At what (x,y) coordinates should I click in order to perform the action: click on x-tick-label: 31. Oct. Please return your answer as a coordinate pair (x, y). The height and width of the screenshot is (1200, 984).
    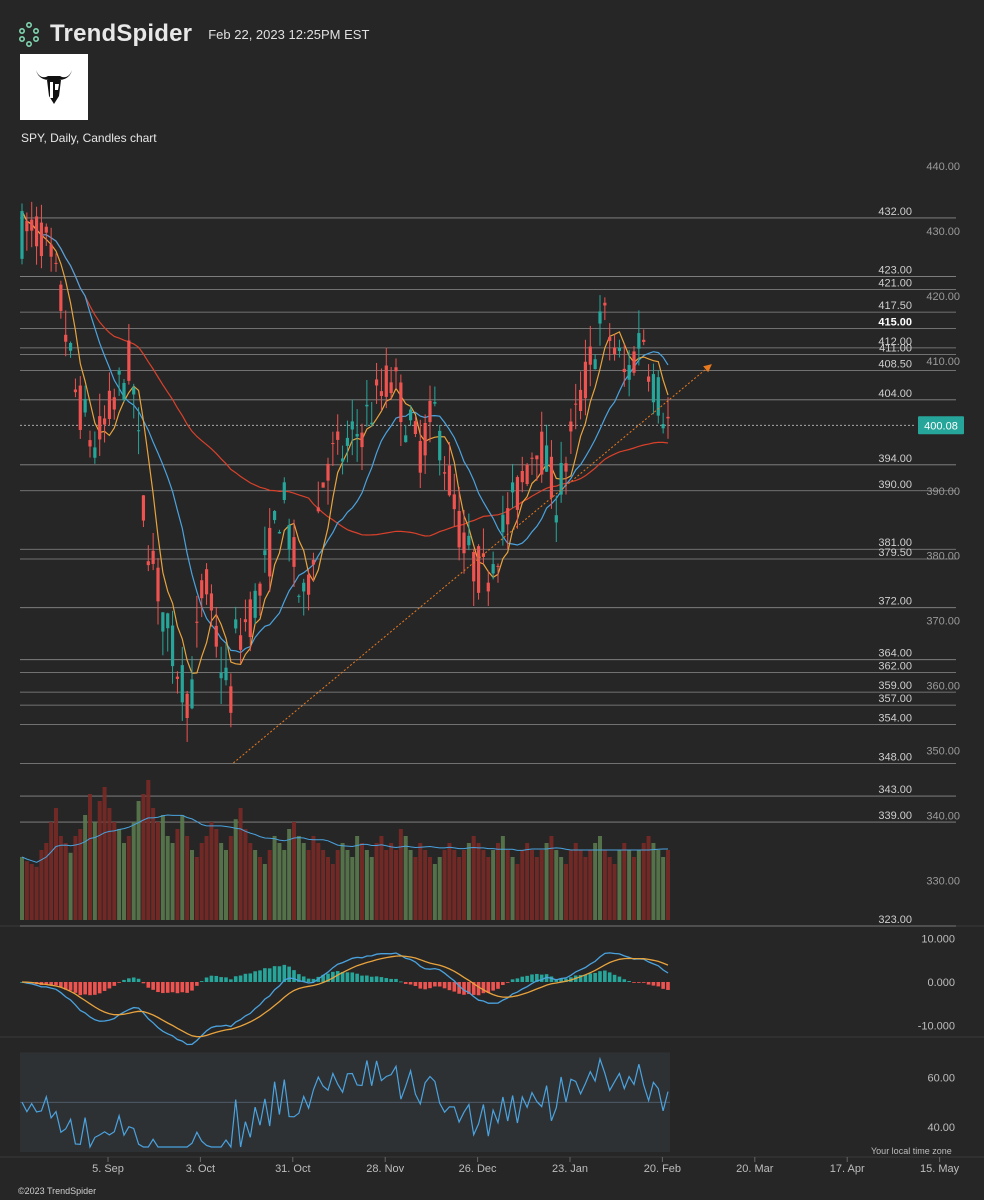
    Looking at the image, I should click on (292, 1169).